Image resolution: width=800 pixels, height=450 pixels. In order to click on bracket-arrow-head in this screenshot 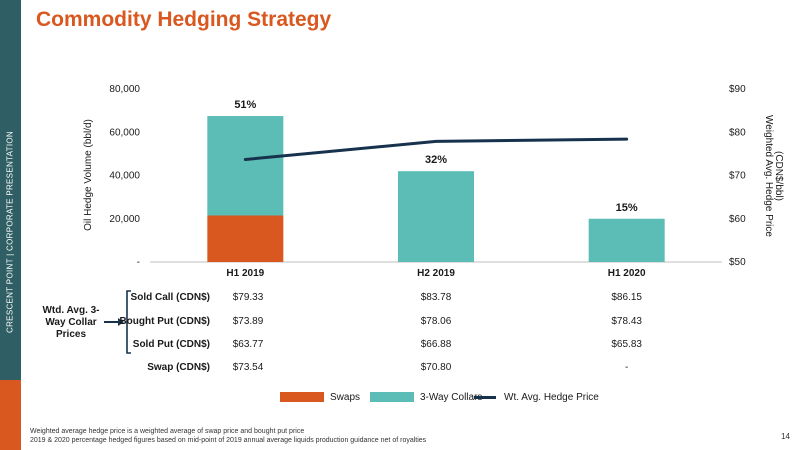, I will do `click(121, 322)`.